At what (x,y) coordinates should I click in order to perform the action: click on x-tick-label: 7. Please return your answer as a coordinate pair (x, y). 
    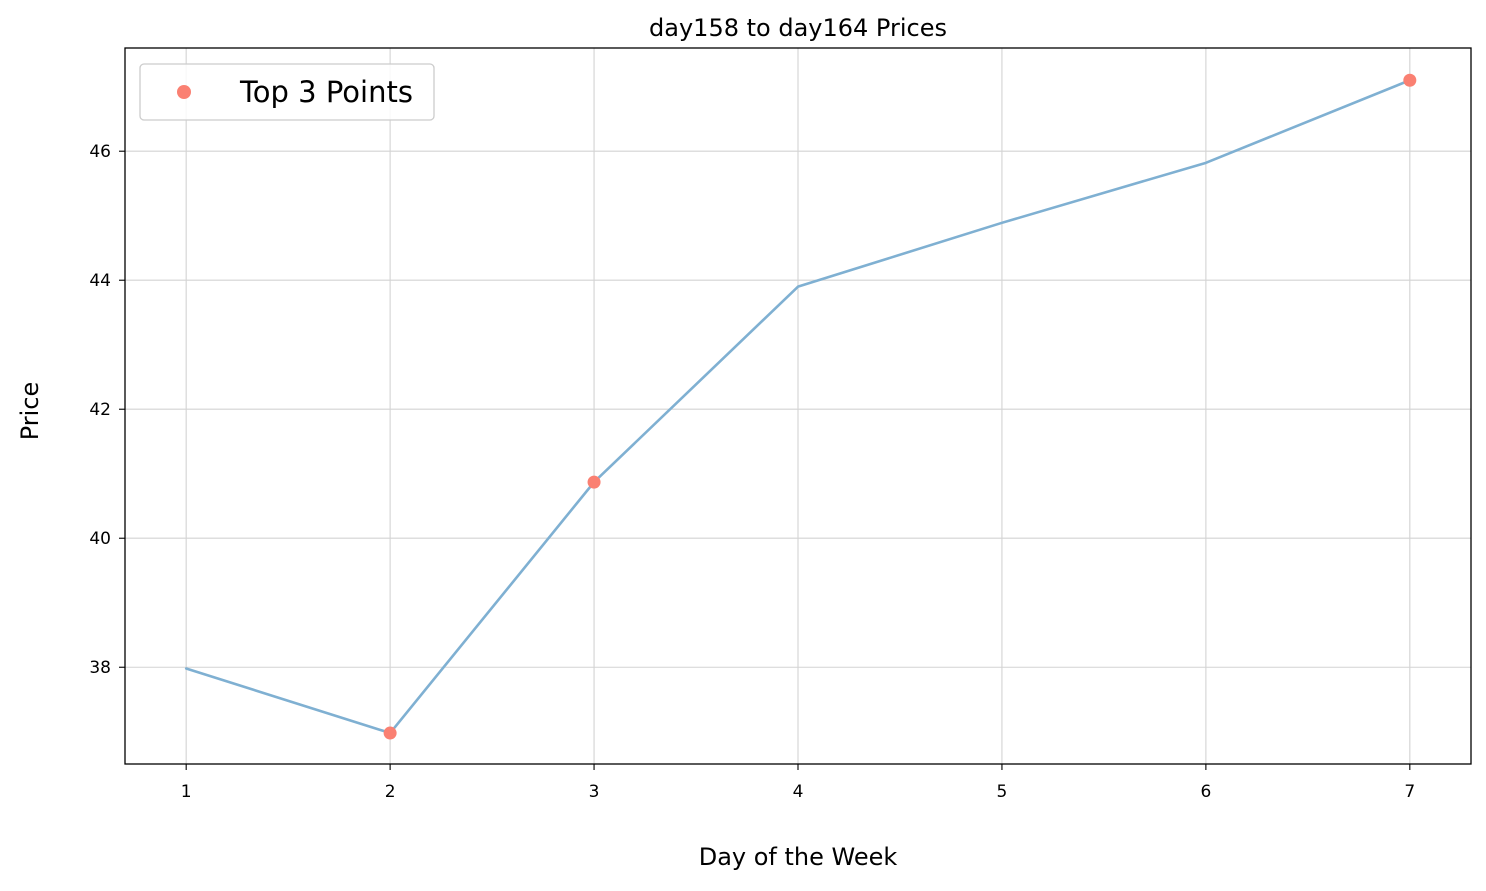
    Looking at the image, I should click on (1409, 792).